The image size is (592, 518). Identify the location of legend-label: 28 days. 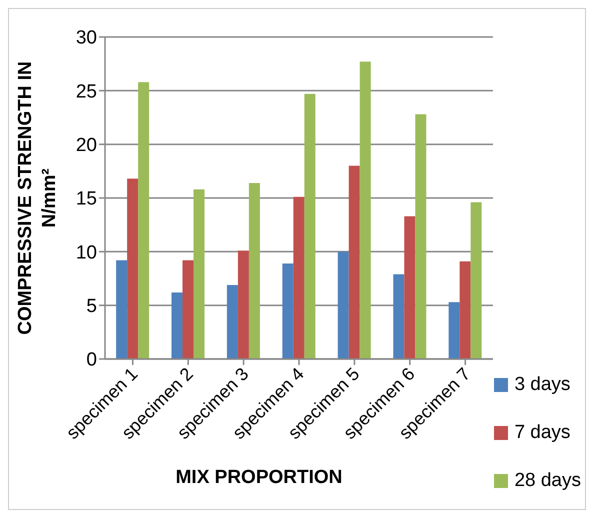
(547, 481).